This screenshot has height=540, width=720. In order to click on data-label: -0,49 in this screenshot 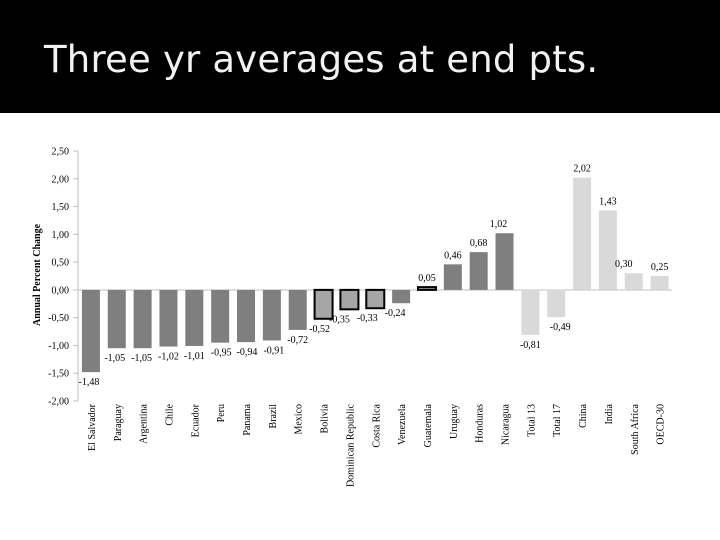, I will do `click(560, 327)`.